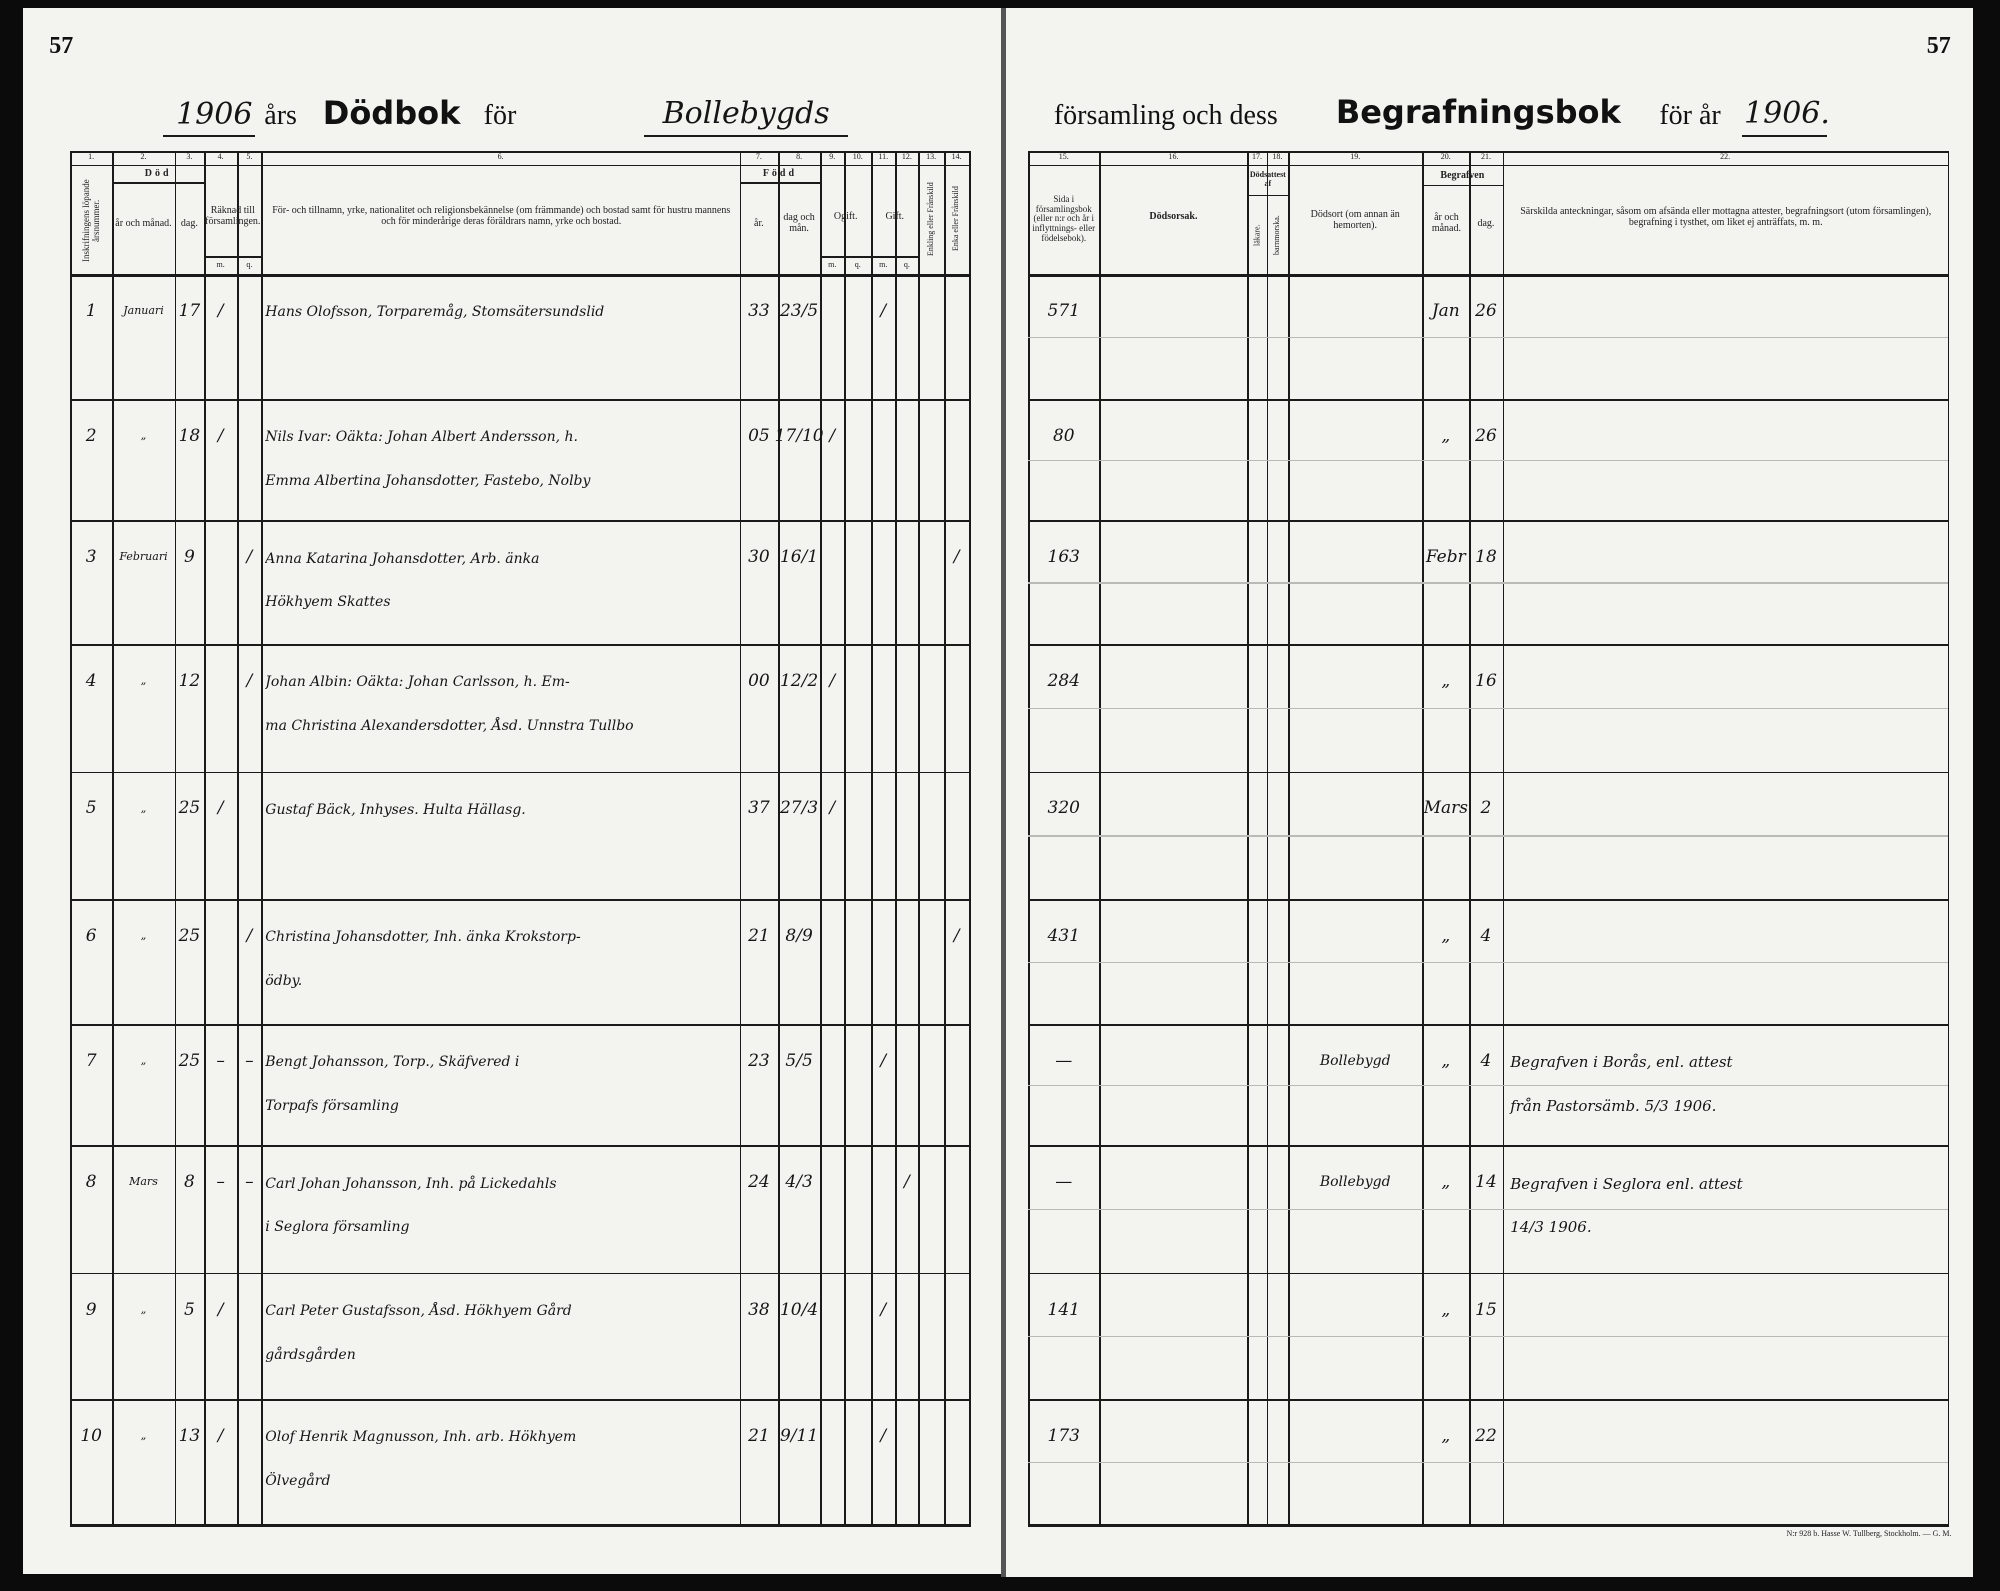 This screenshot has height=1591, width=2000. Describe the element at coordinates (411, 1183) in the screenshot. I see `cell: Carl Johan Johansson, Inh. på Lickedahls` at that location.